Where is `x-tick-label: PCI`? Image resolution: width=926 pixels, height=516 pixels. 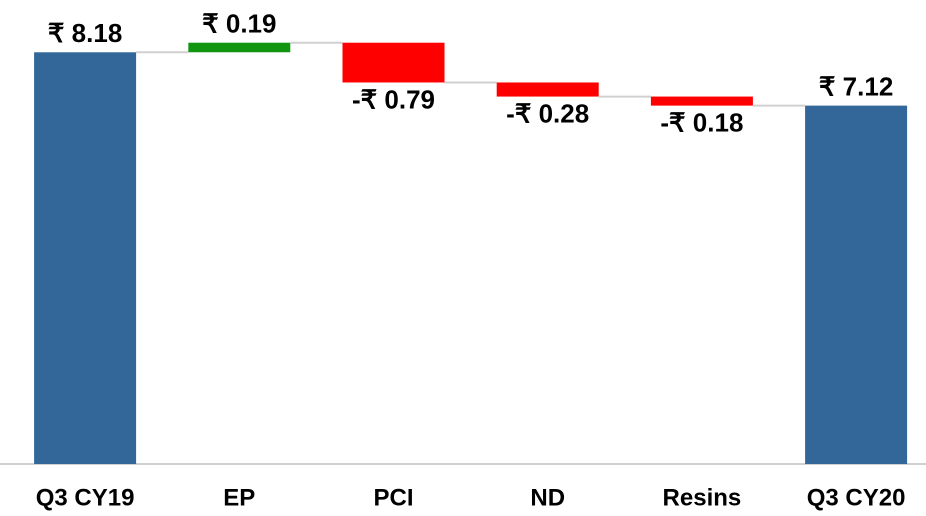
x-tick-label: PCI is located at coordinates (393, 497).